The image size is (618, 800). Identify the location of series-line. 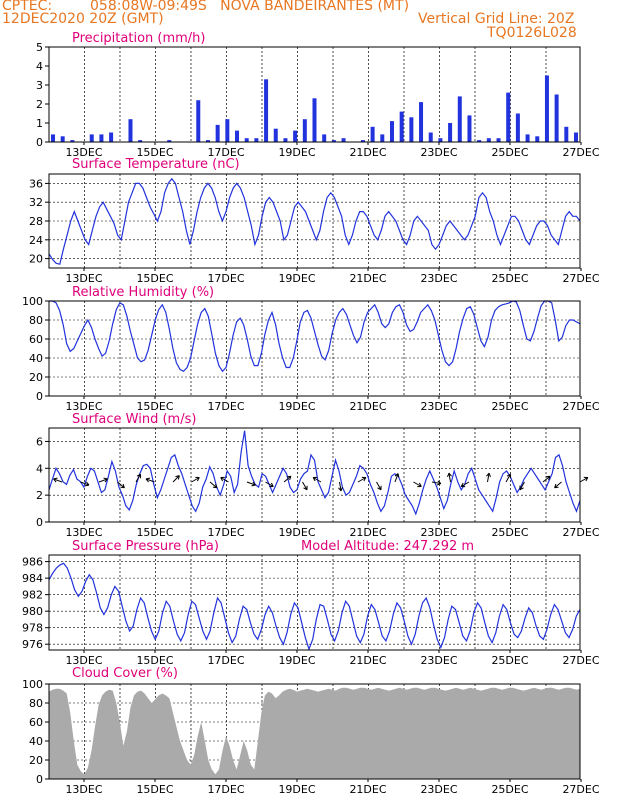
(314, 607).